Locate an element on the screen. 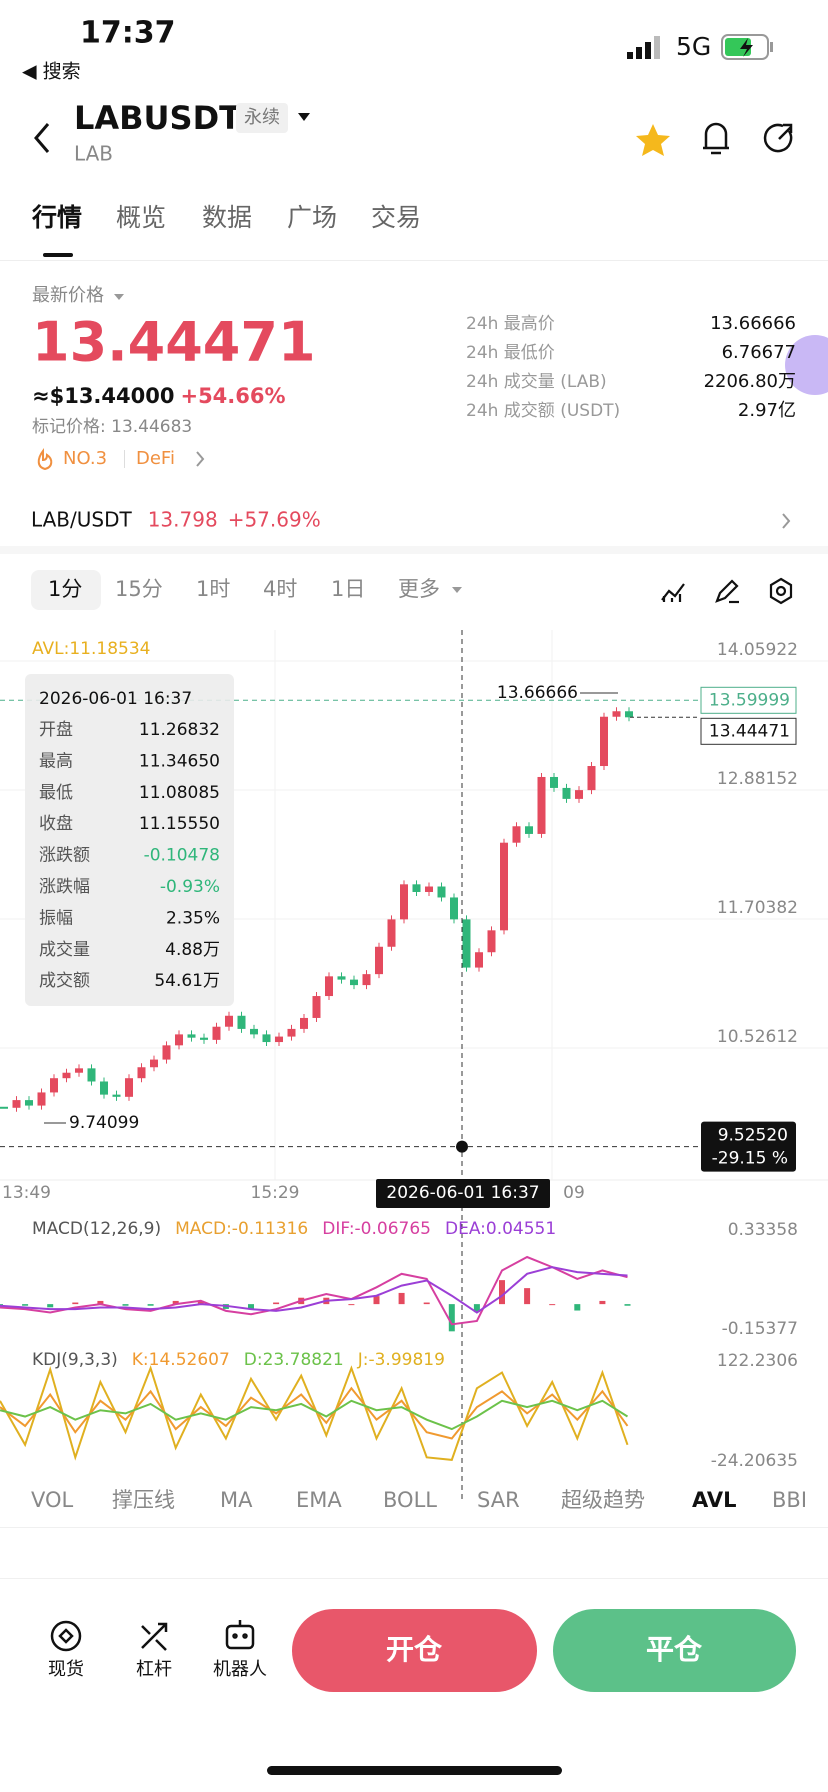 The width and height of the screenshot is (828, 1792). y-tick-label: 10.52612 is located at coordinates (757, 1037).